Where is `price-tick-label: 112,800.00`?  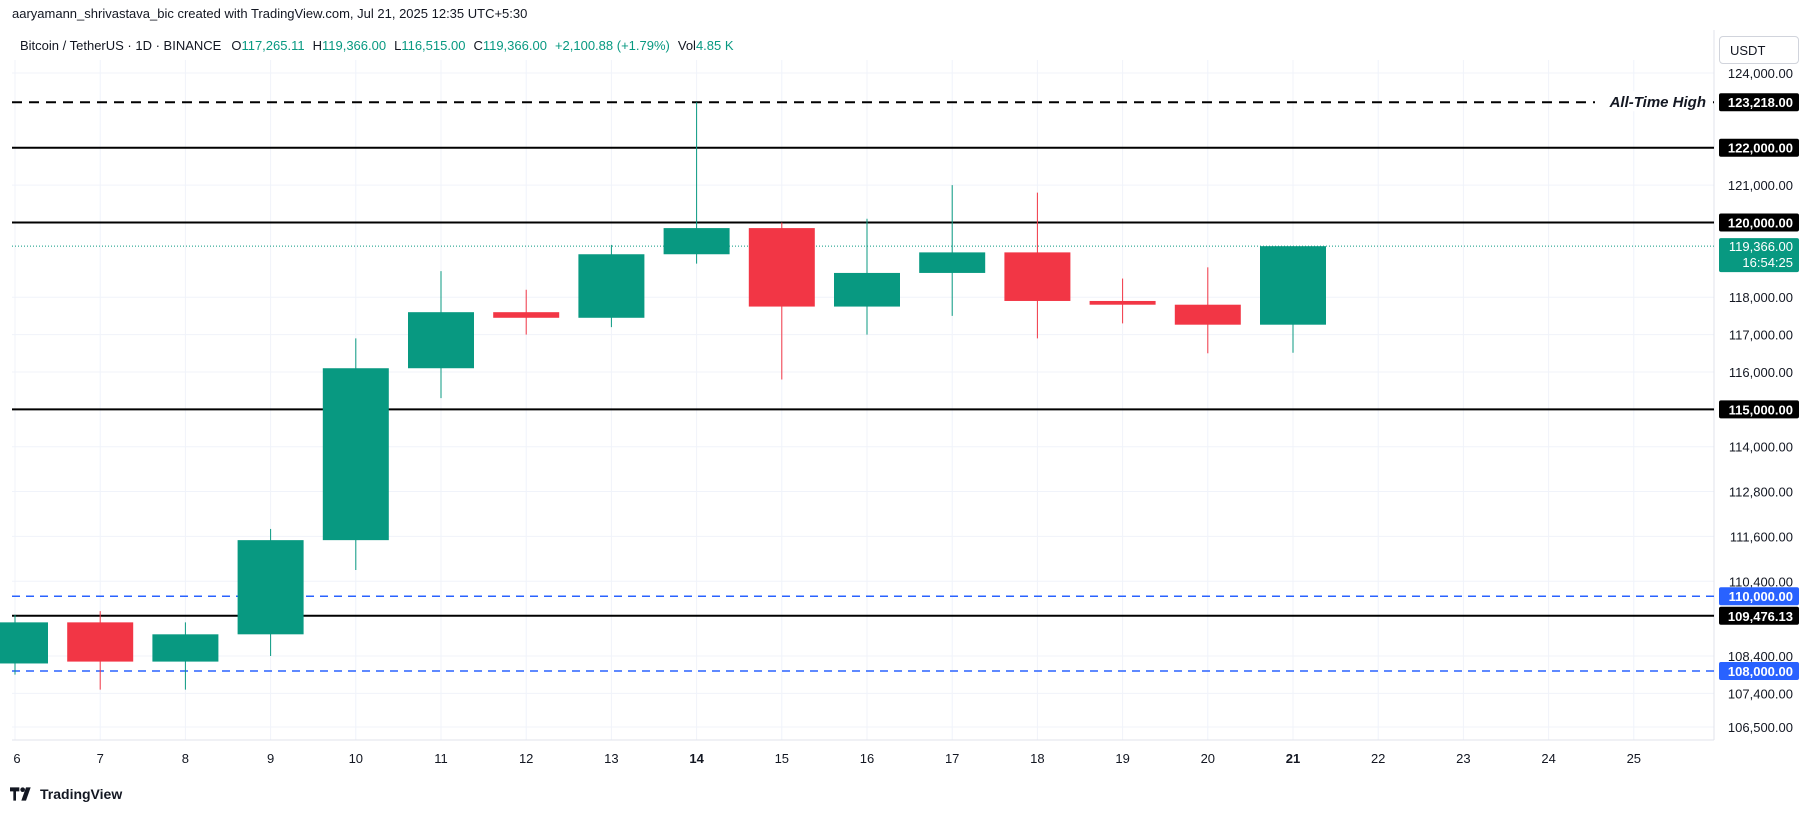 price-tick-label: 112,800.00 is located at coordinates (1761, 492).